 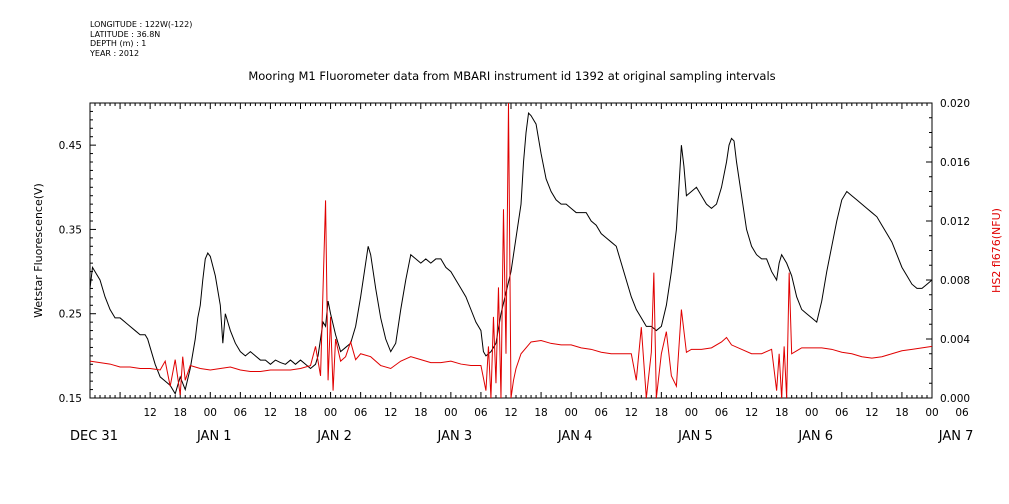 What do you see at coordinates (695, 436) in the screenshot?
I see `x-day-label: JAN 5` at bounding box center [695, 436].